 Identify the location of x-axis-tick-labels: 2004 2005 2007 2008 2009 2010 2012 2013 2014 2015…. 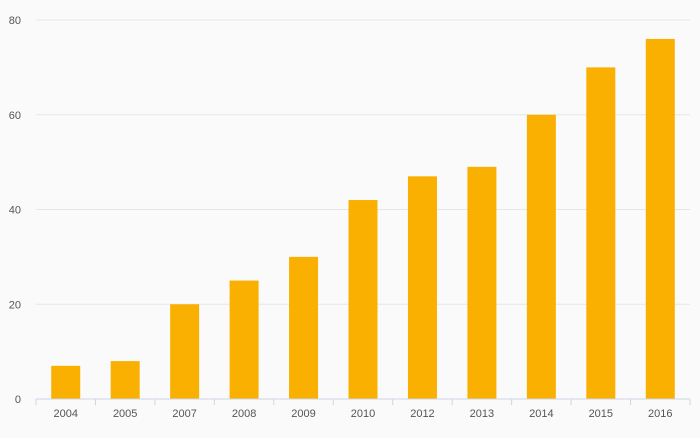
(362, 414).